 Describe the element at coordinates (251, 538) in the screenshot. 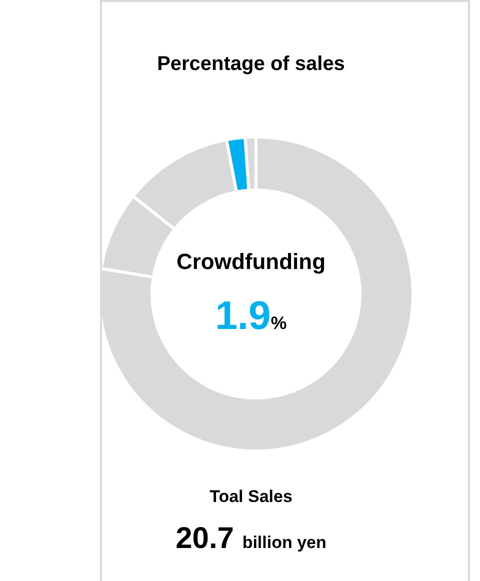

I see `text: 20.7 billion yen` at that location.